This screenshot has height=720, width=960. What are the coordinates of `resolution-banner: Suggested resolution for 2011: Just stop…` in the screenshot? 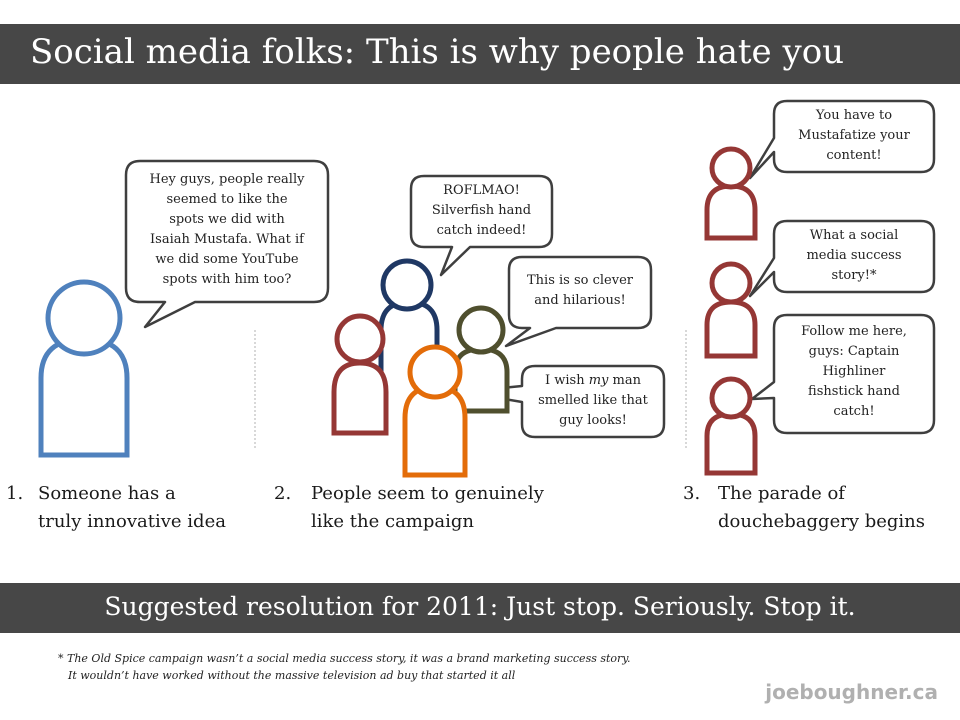 It's located at (480, 608).